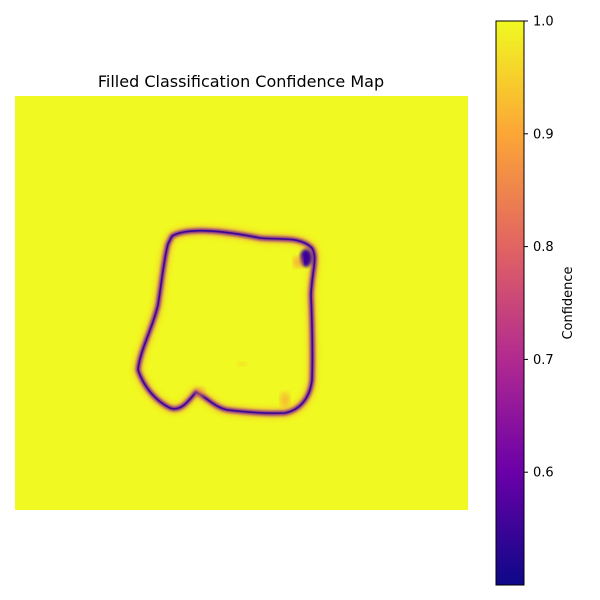  What do you see at coordinates (543, 134) in the screenshot?
I see `colorbar-tick-label: 0.9` at bounding box center [543, 134].